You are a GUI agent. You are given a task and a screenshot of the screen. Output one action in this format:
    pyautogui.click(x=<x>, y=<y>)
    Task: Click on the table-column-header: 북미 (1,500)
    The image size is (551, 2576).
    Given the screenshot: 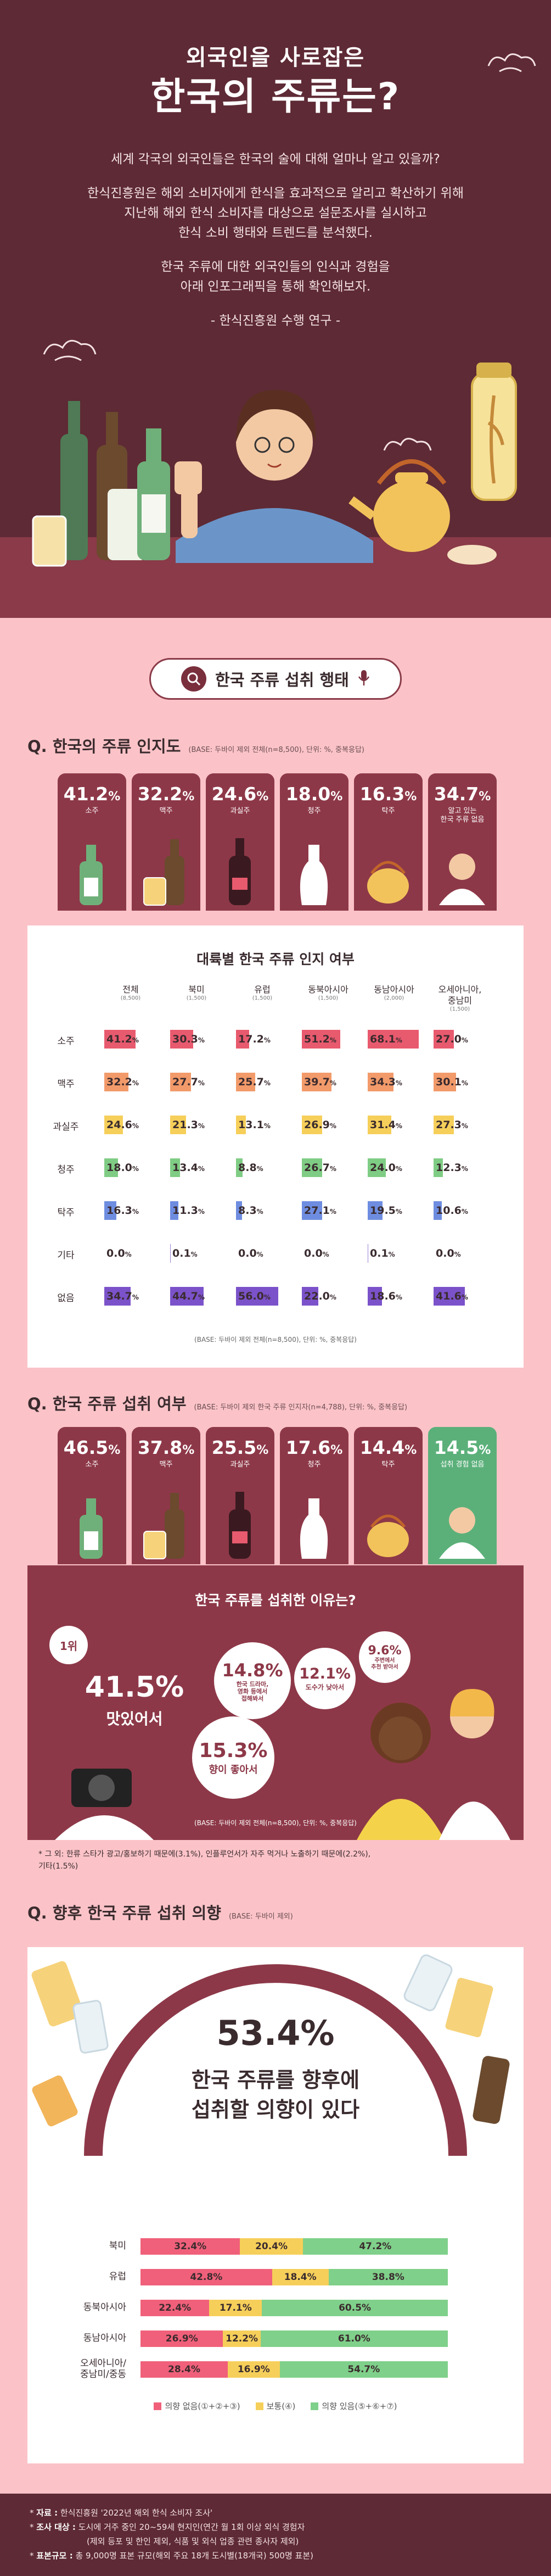 What is the action you would take?
    pyautogui.click(x=196, y=993)
    